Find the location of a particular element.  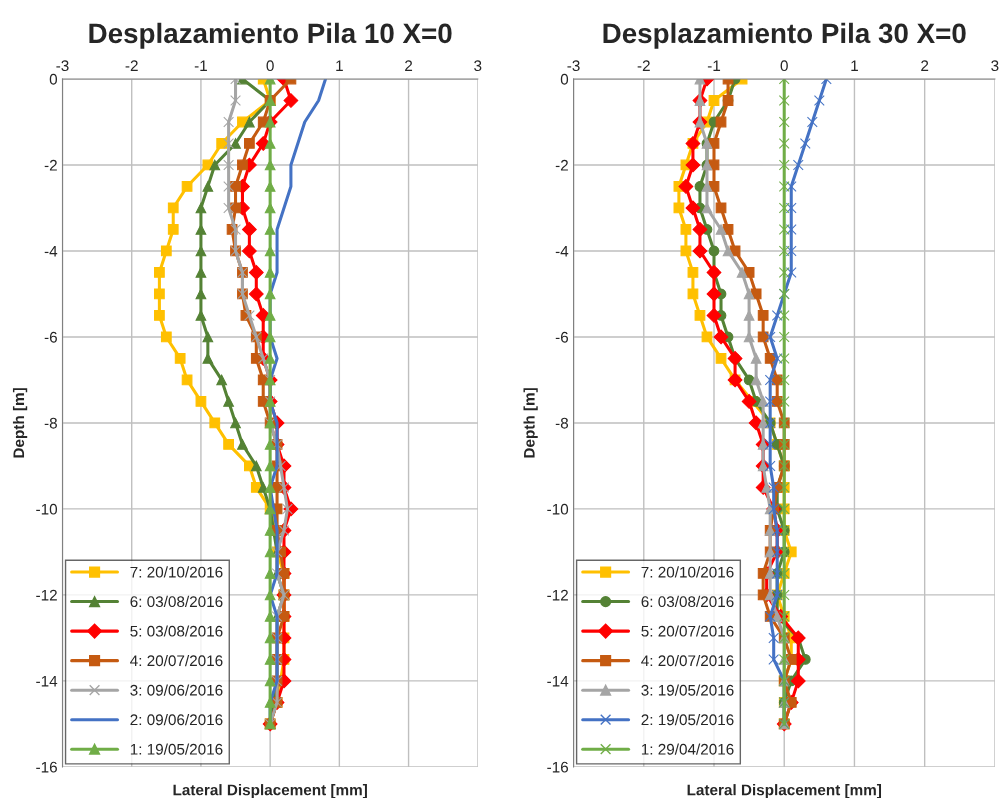

legend-label: 2: 09/06/2016 is located at coordinates (176, 719).